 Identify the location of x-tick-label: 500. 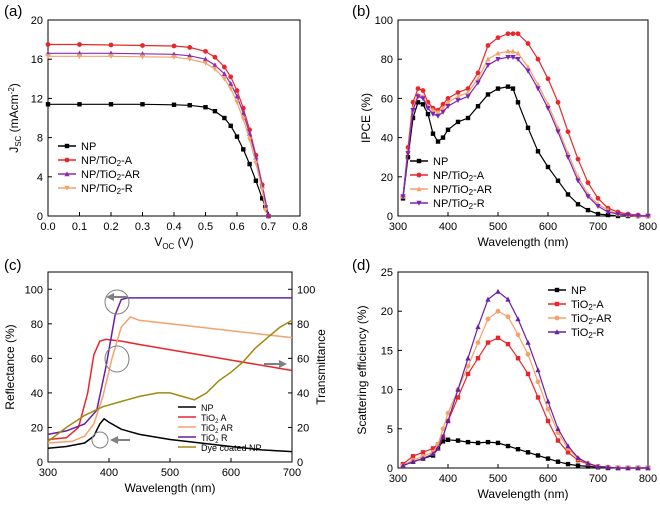
(170, 473).